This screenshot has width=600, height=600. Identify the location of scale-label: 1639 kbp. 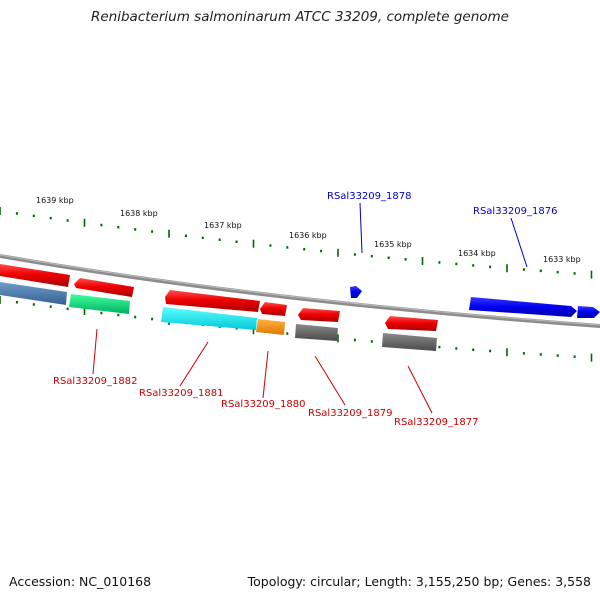
(55, 200).